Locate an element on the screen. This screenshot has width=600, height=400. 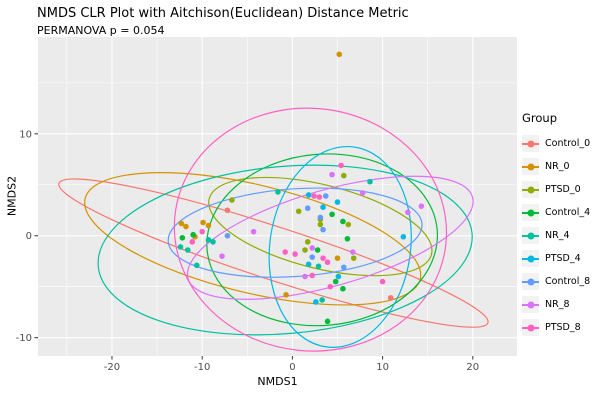
x-tick-label: -20 is located at coordinates (112, 367).